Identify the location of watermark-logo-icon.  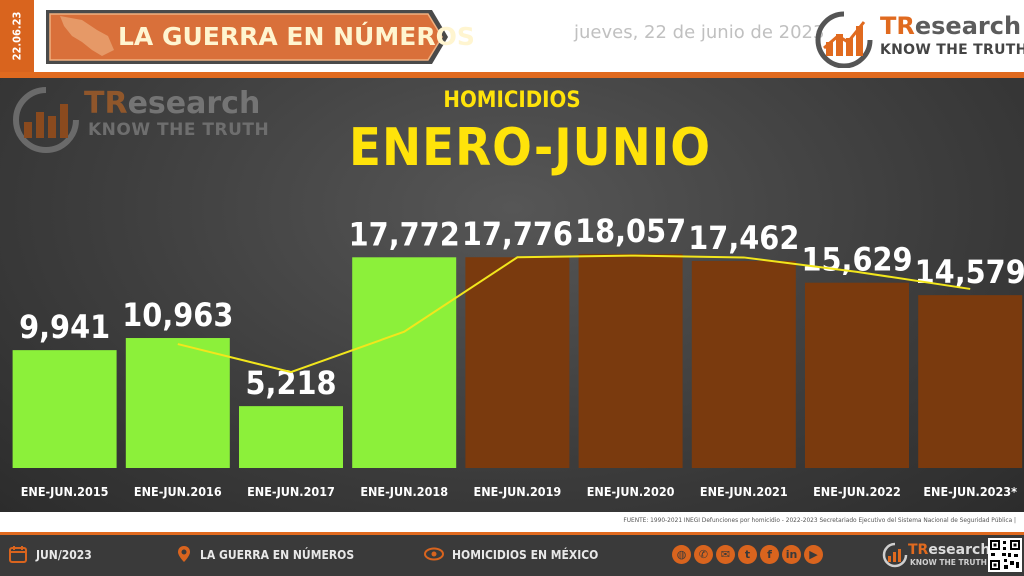
(46, 120).